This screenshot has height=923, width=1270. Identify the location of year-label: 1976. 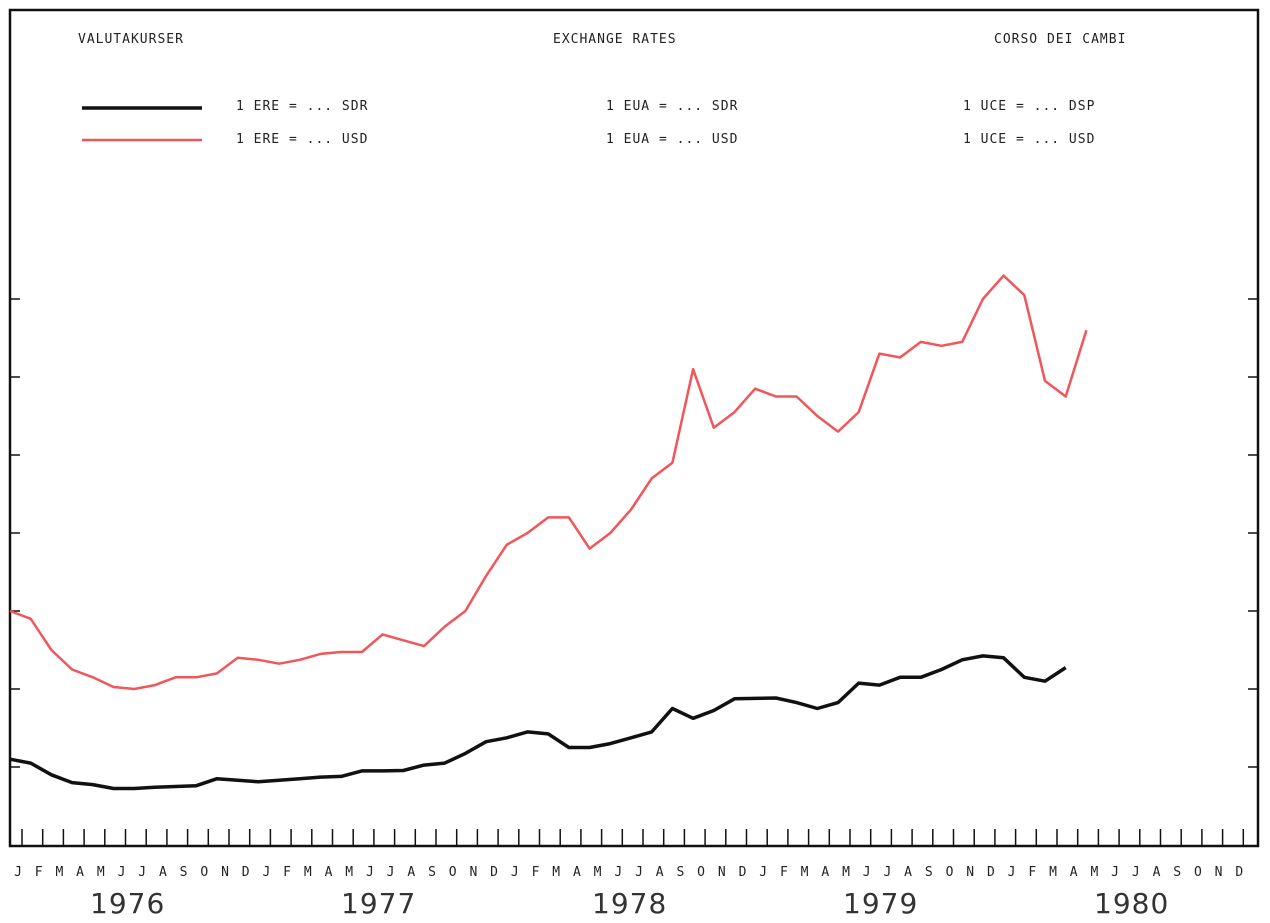
(127, 903).